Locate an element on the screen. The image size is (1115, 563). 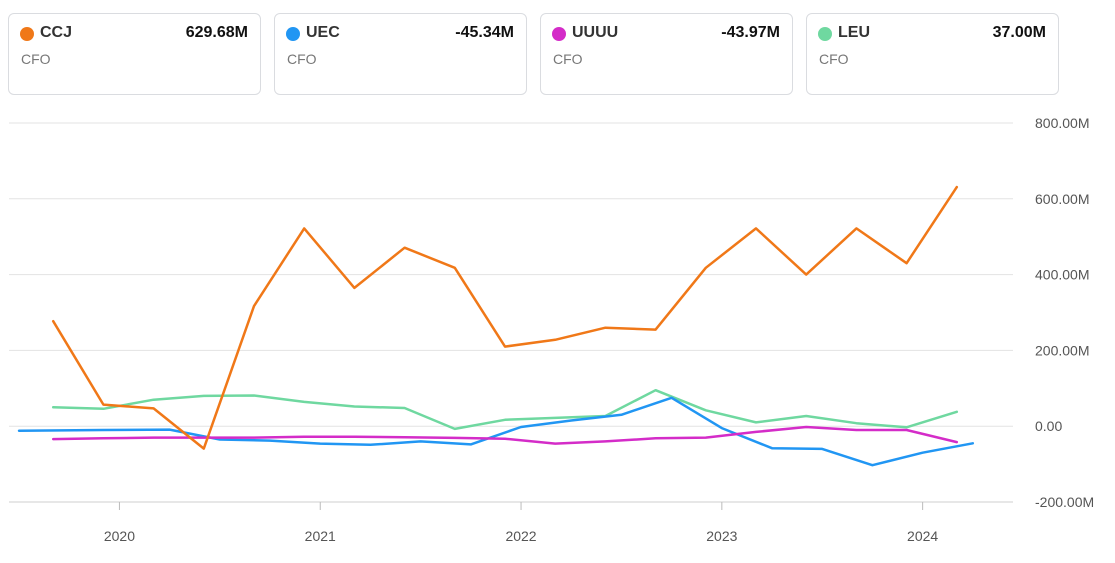
y-tick-label: 400.00M is located at coordinates (1062, 275).